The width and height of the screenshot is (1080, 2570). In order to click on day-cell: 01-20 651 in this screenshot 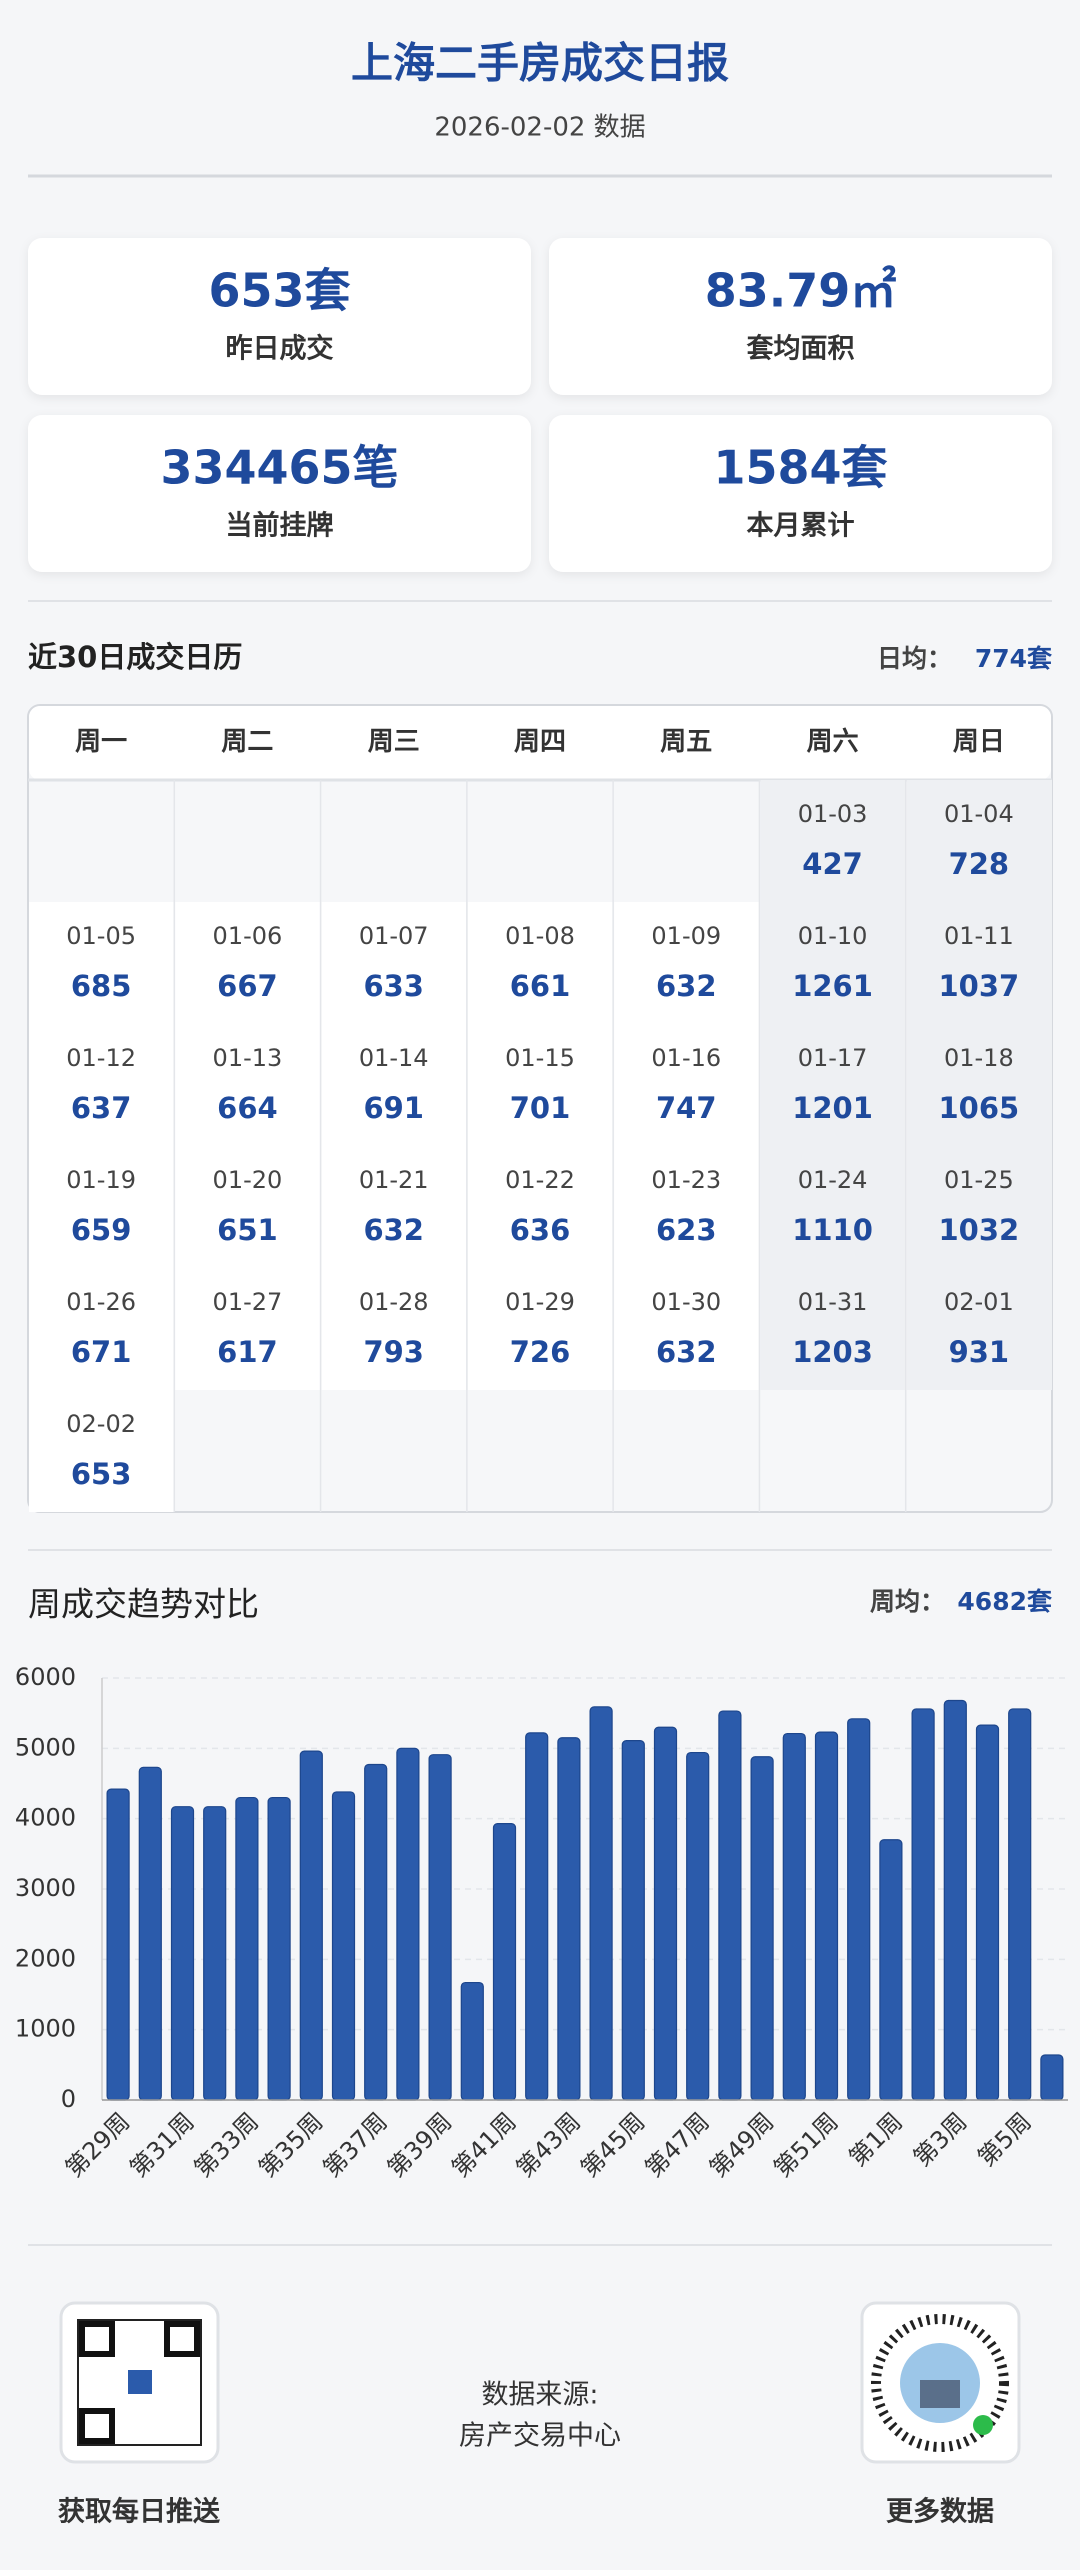, I will do `click(248, 1207)`.